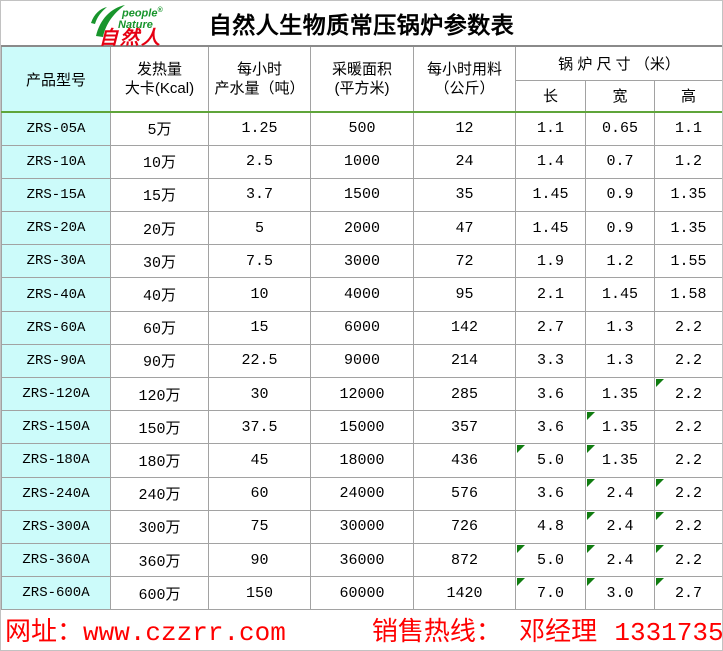  What do you see at coordinates (259, 261) in the screenshot?
I see `water-cell: 7.5` at bounding box center [259, 261].